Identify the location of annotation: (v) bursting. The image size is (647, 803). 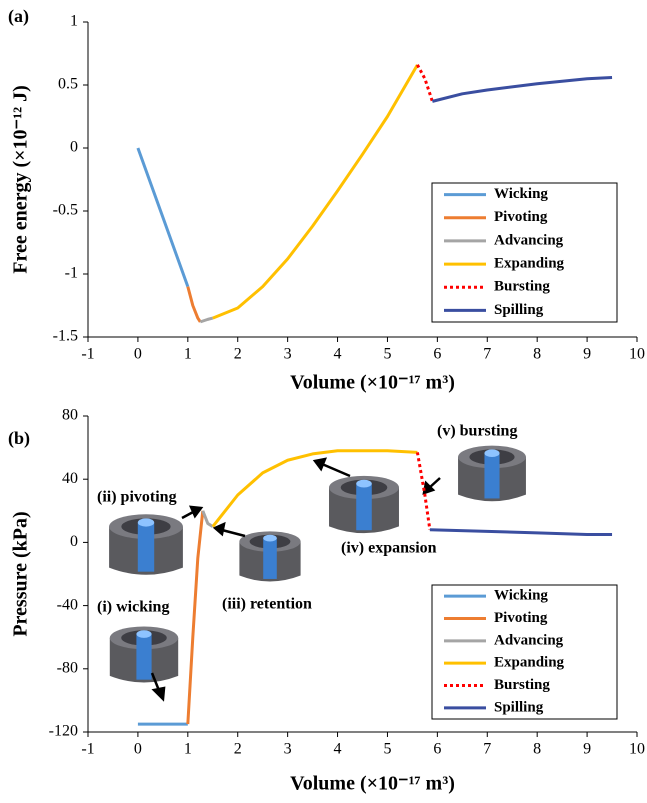
(477, 431).